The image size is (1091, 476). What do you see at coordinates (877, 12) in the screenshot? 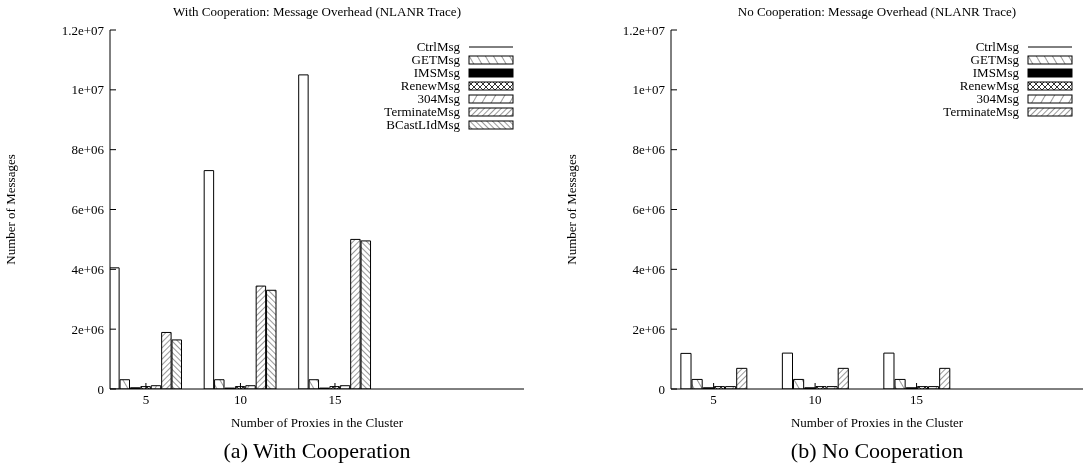
I see `chart-title: No Cooperation: Message Overhead (NLANR Trace)` at bounding box center [877, 12].